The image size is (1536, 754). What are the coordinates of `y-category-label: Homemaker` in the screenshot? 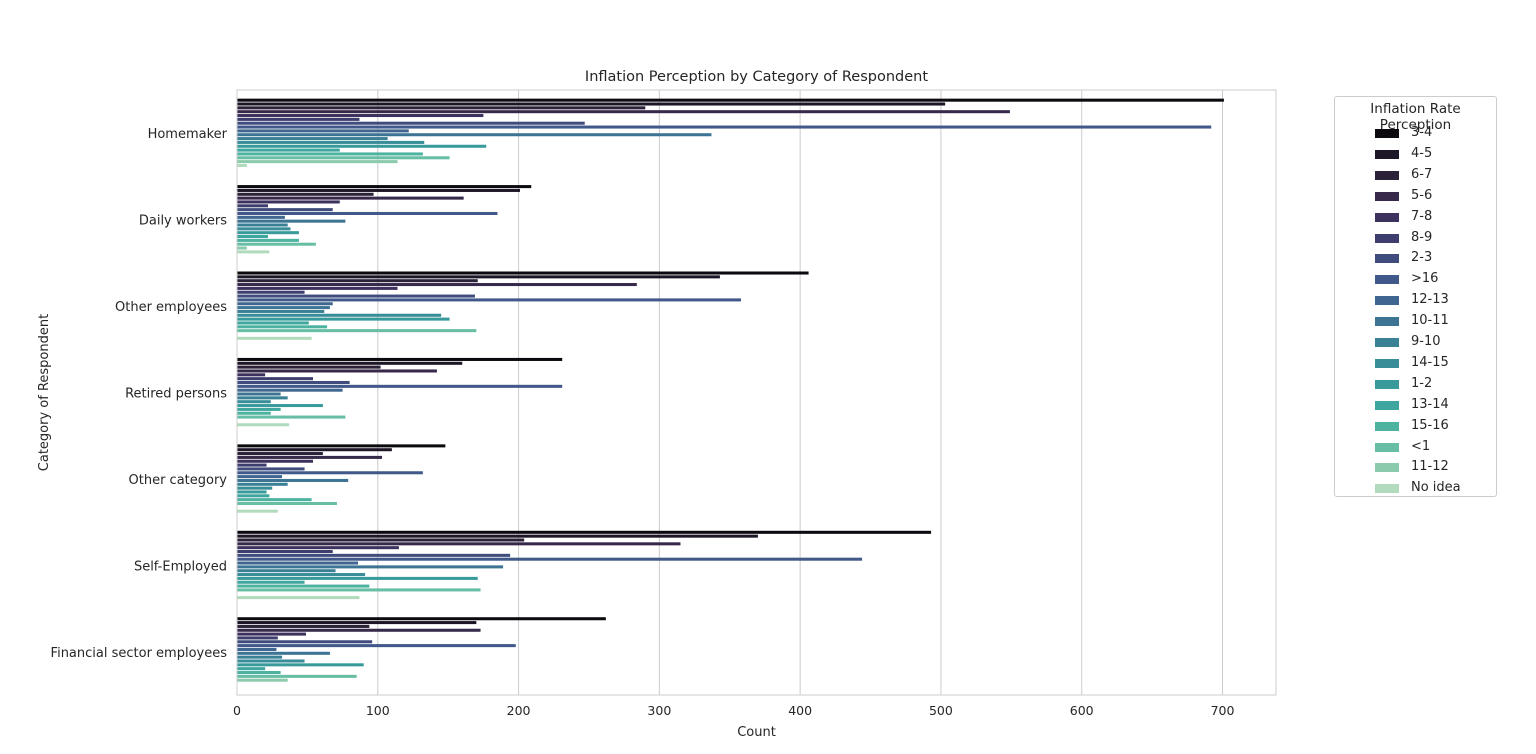 It's located at (188, 134).